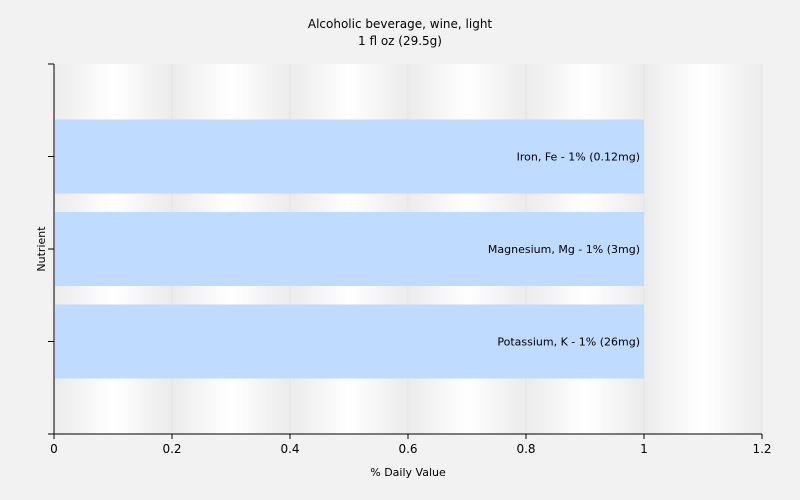 The height and width of the screenshot is (500, 800). Describe the element at coordinates (400, 24) in the screenshot. I see `chart-title: Alcoholic beverage, wine, light` at that location.